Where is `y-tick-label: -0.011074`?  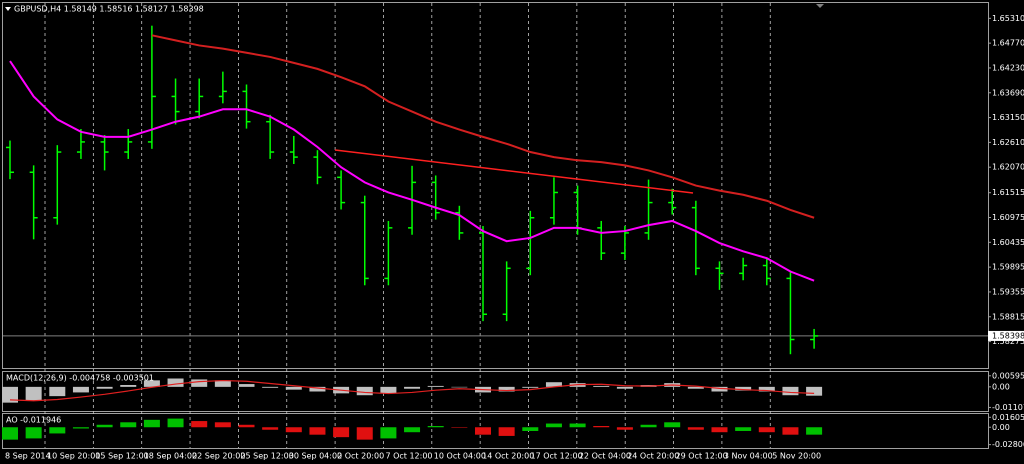 y-tick-label: -0.011074 is located at coordinates (1008, 407).